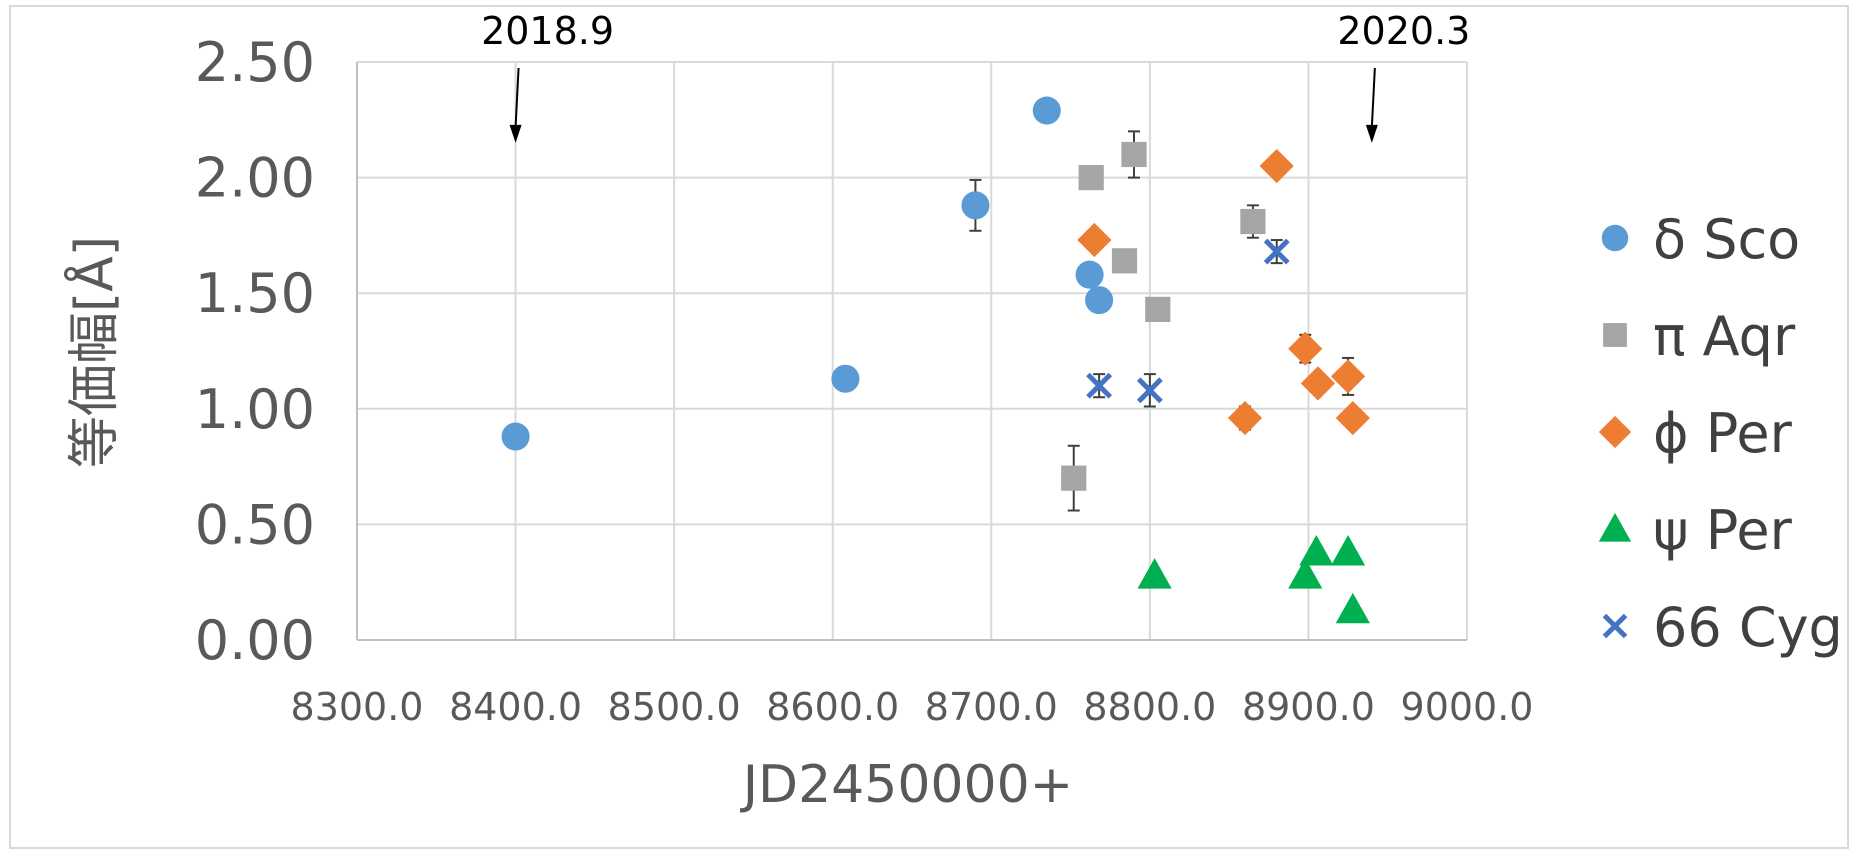 Image resolution: width=1851 pixels, height=856 pixels. Describe the element at coordinates (1467, 707) in the screenshot. I see `x-tick-label: 9000.0` at that location.